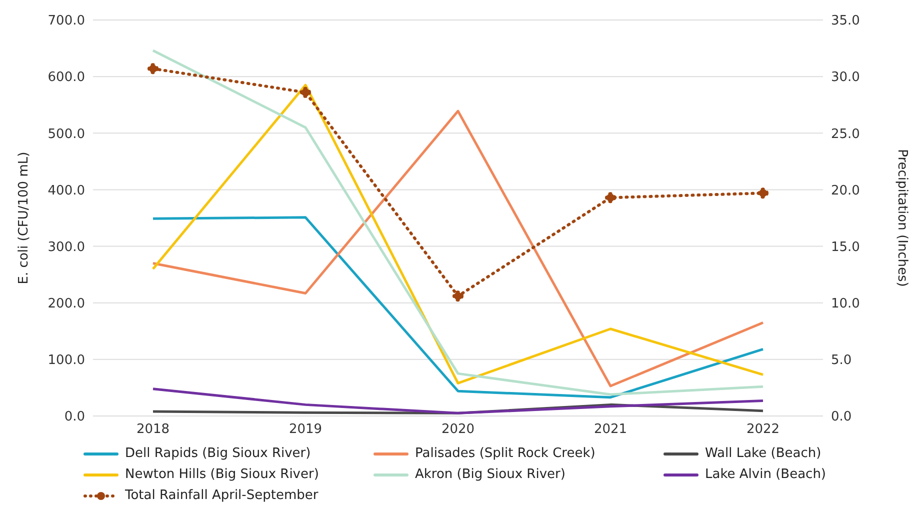 Image resolution: width=921 pixels, height=517 pixels. What do you see at coordinates (845, 190) in the screenshot?
I see `y2-tick-label: 20.0` at bounding box center [845, 190].